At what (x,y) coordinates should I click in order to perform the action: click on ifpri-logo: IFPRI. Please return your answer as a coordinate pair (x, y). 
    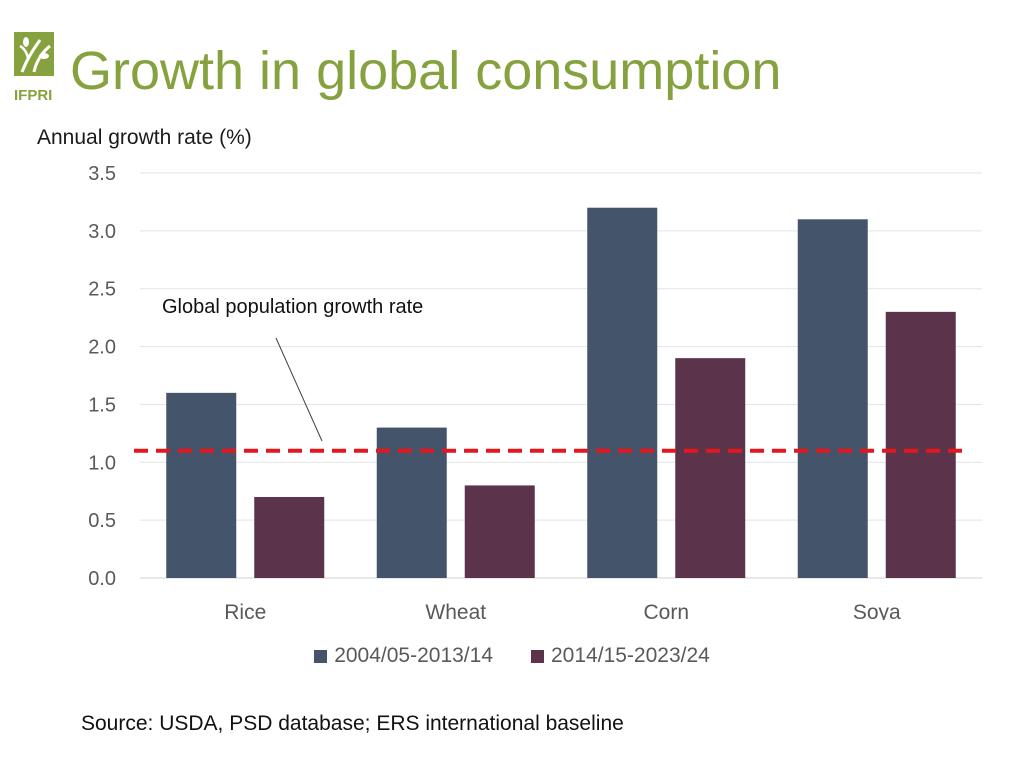
    Looking at the image, I should click on (36, 68).